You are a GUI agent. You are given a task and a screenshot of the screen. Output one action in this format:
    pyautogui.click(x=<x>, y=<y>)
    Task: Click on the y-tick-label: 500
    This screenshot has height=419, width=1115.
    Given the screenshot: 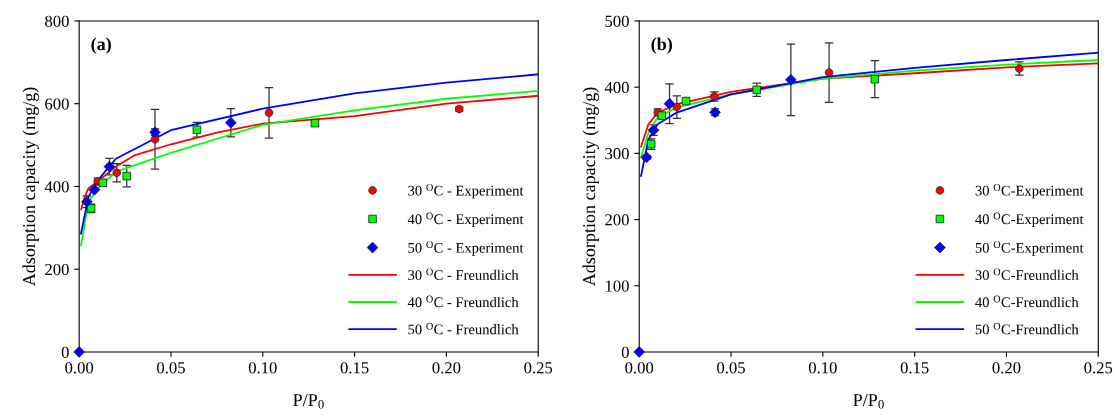 What is the action you would take?
    pyautogui.click(x=617, y=21)
    